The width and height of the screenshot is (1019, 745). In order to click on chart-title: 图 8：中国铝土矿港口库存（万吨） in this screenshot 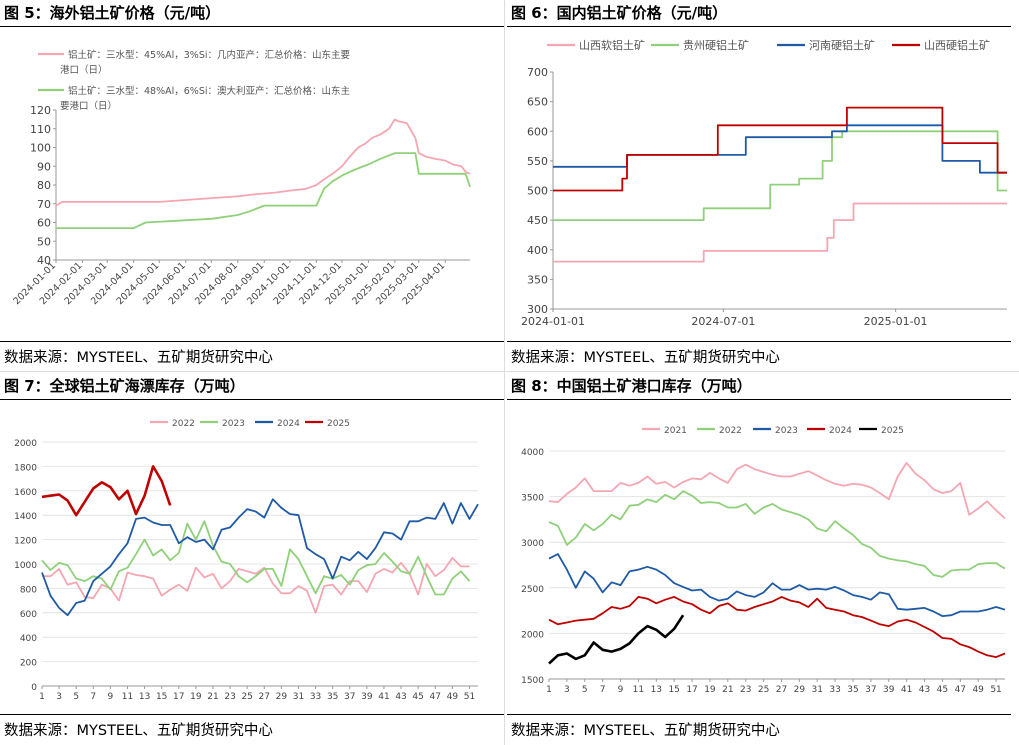, I will do `click(631, 386)`.